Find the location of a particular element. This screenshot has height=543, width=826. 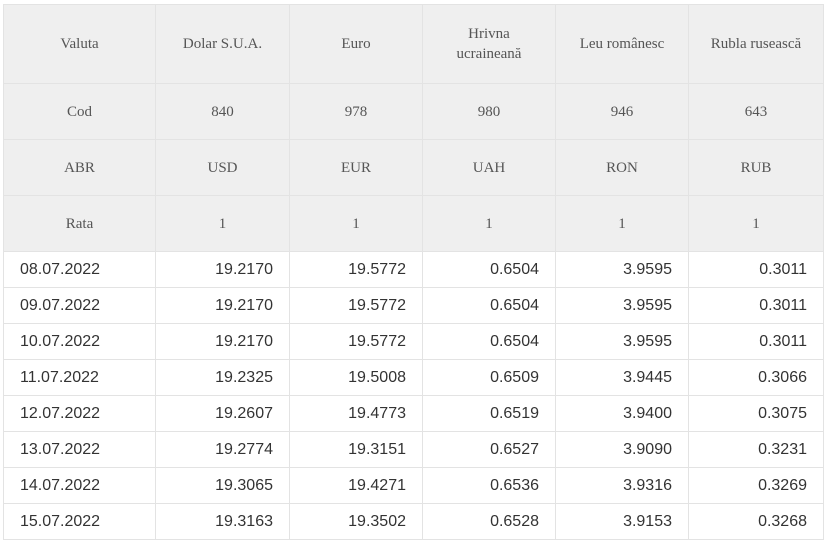

currency-name-usd: Dolar S.U.A. is located at coordinates (222, 44).